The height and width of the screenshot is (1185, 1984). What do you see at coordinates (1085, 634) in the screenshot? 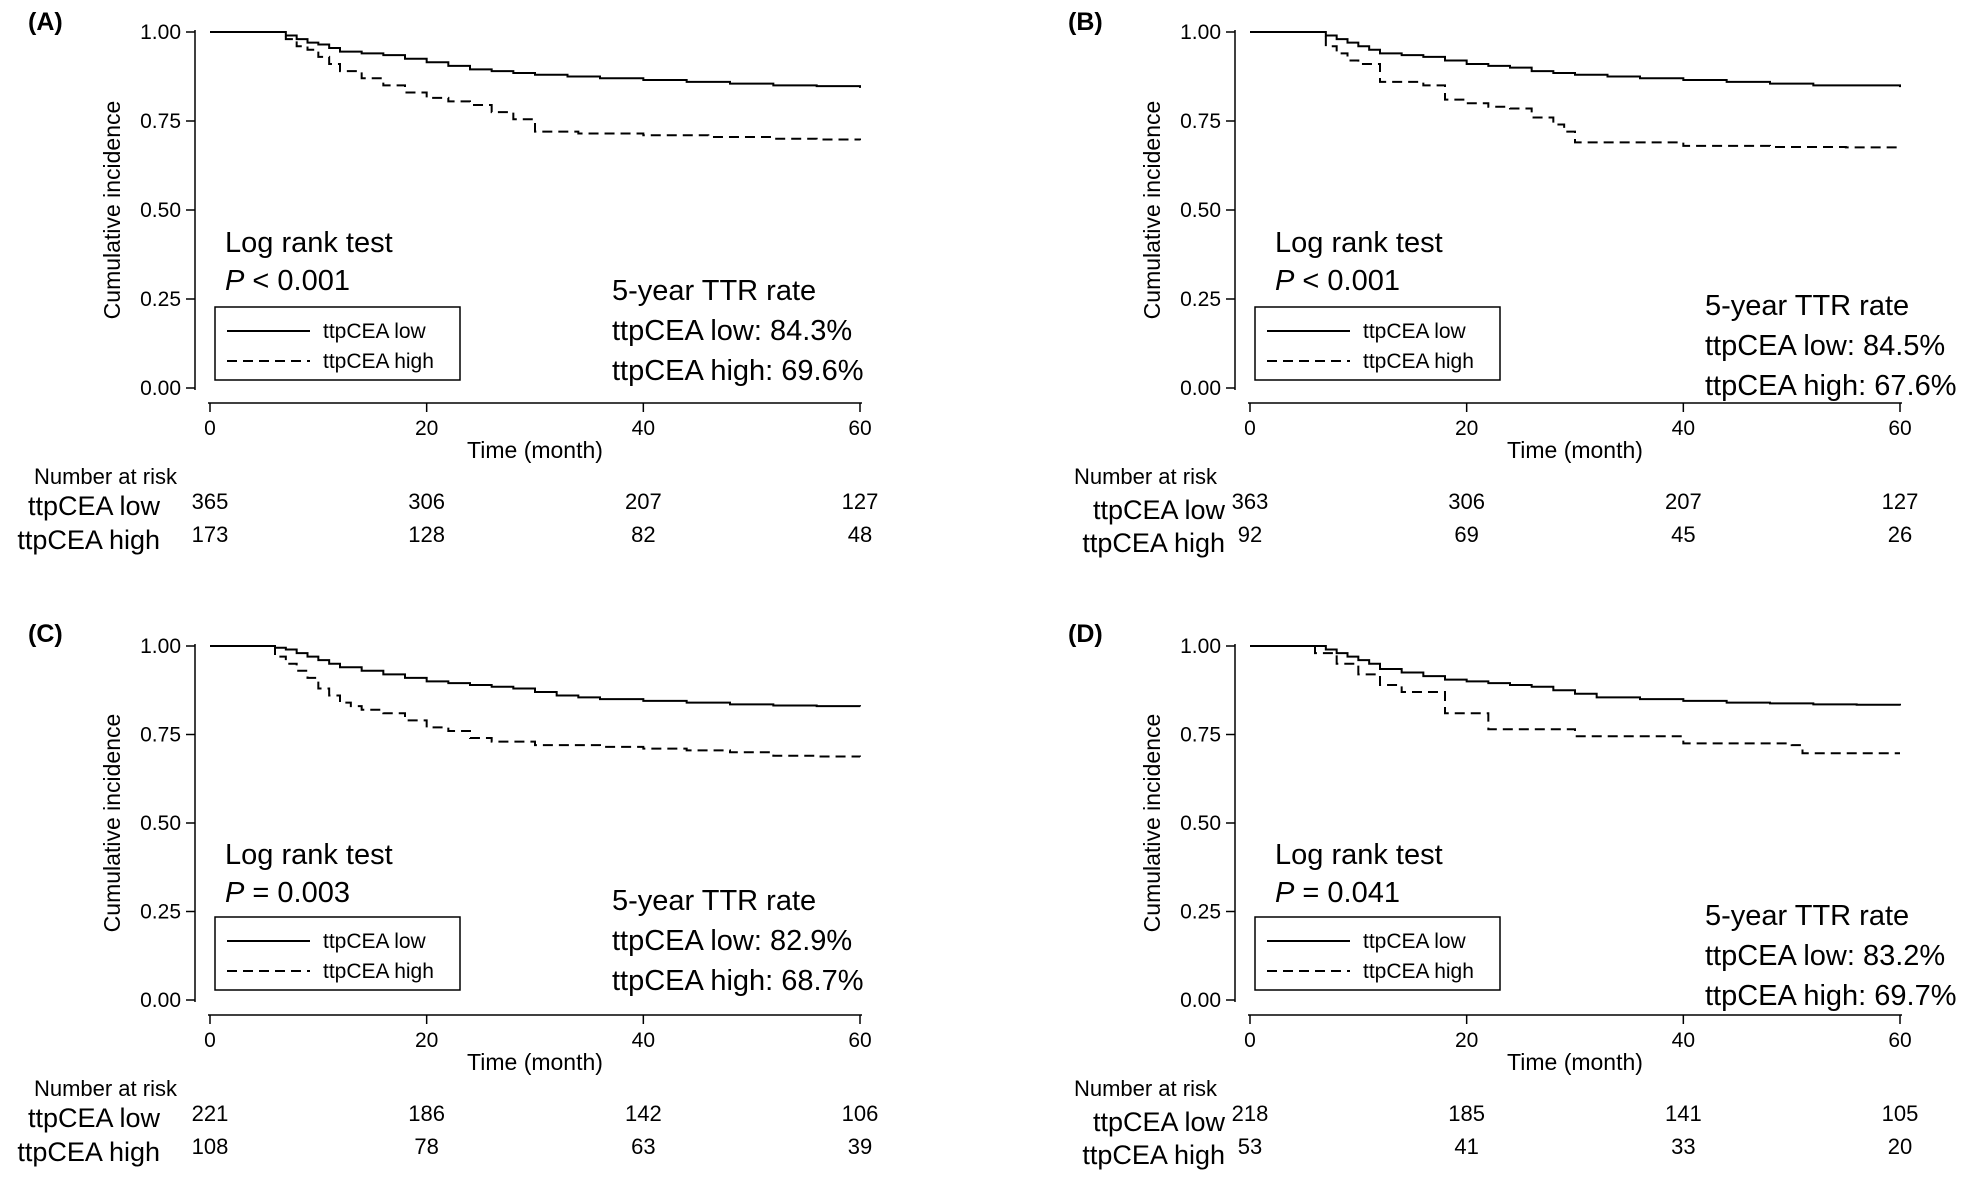
I see `panel-label: (D)` at bounding box center [1085, 634].